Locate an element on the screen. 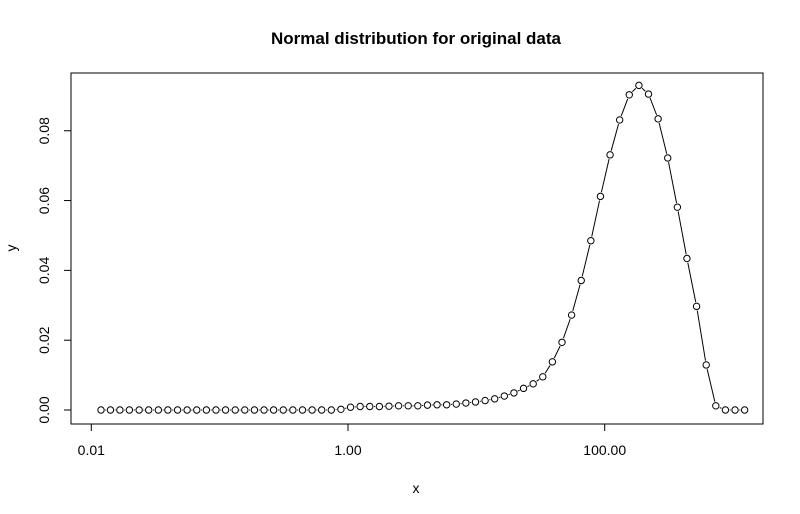 The image size is (800, 514). x-tick-label: 100.00 is located at coordinates (604, 450).